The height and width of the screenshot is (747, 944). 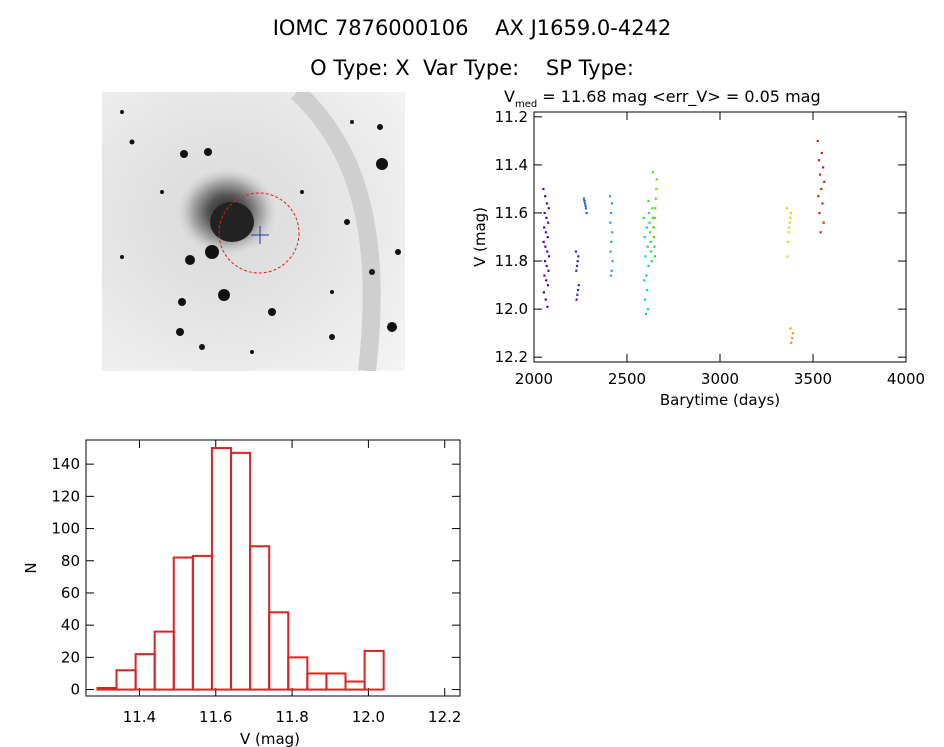 What do you see at coordinates (368, 717) in the screenshot?
I see `hist-xtick-label: 12.0` at bounding box center [368, 717].